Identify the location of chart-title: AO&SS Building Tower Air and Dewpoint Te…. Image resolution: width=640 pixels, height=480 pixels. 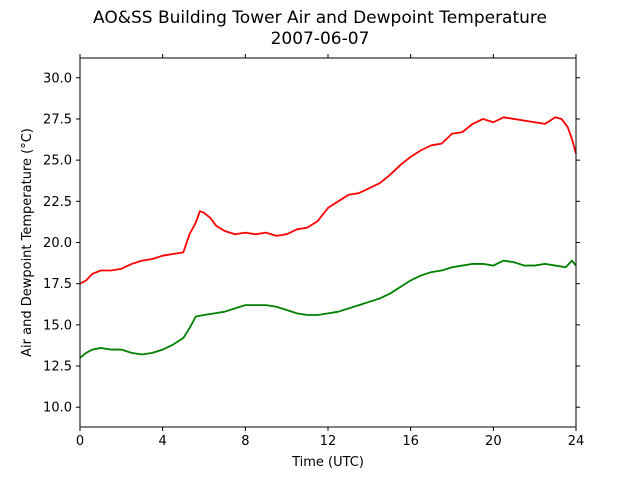
(319, 18).